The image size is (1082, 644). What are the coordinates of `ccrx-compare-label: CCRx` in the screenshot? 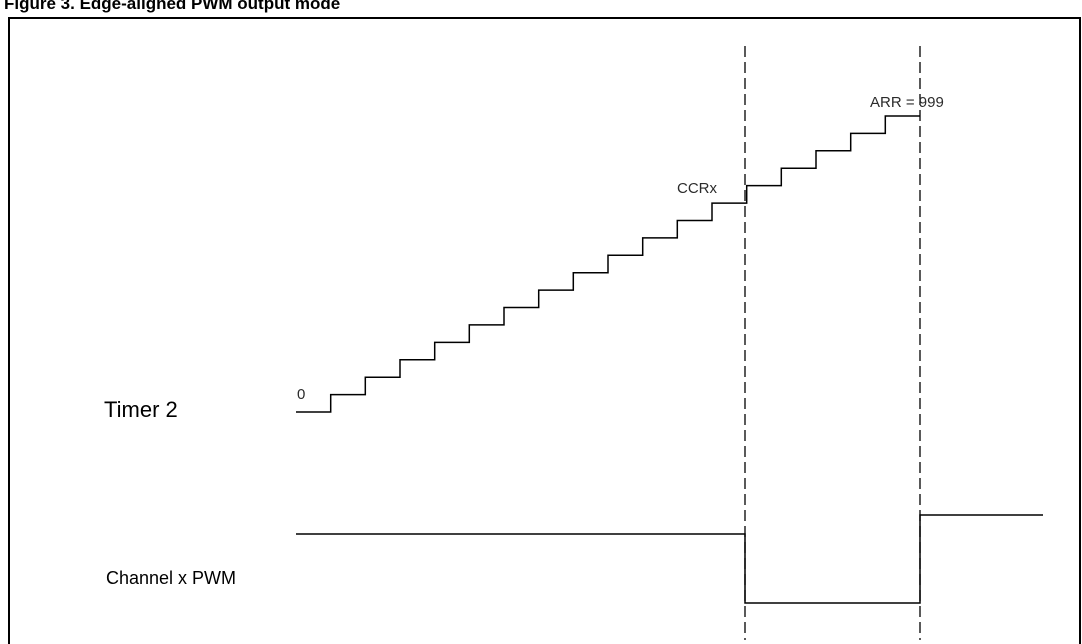 It's located at (697, 188).